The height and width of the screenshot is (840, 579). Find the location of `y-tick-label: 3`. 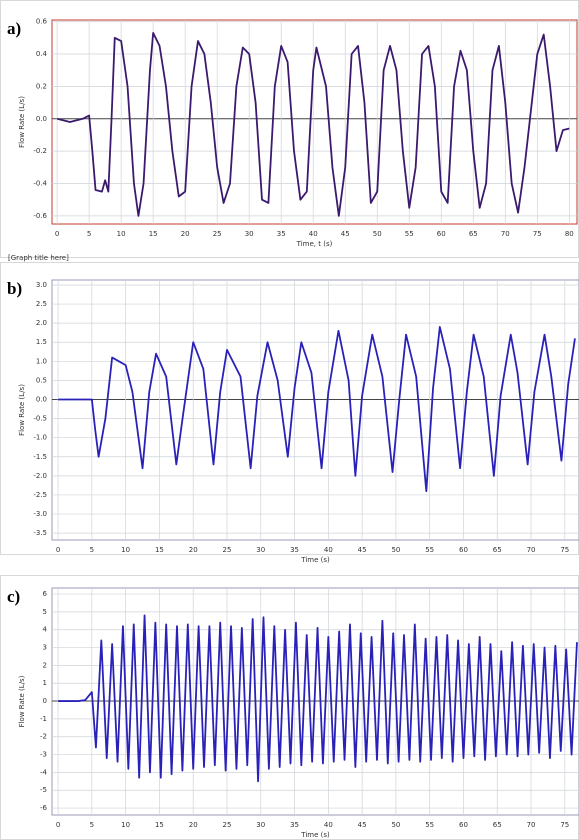

y-tick-label: 3 is located at coordinates (45, 648).